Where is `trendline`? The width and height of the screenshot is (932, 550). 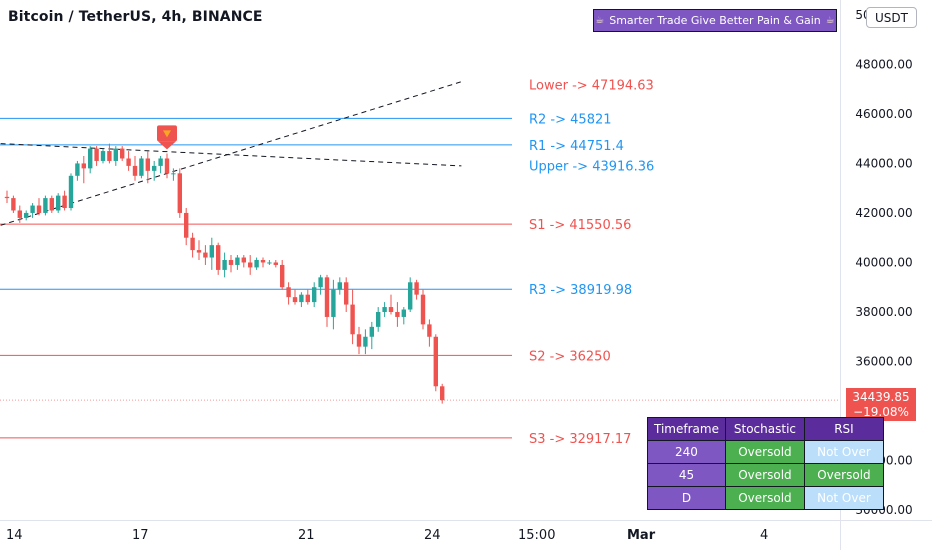 trendline is located at coordinates (231, 155).